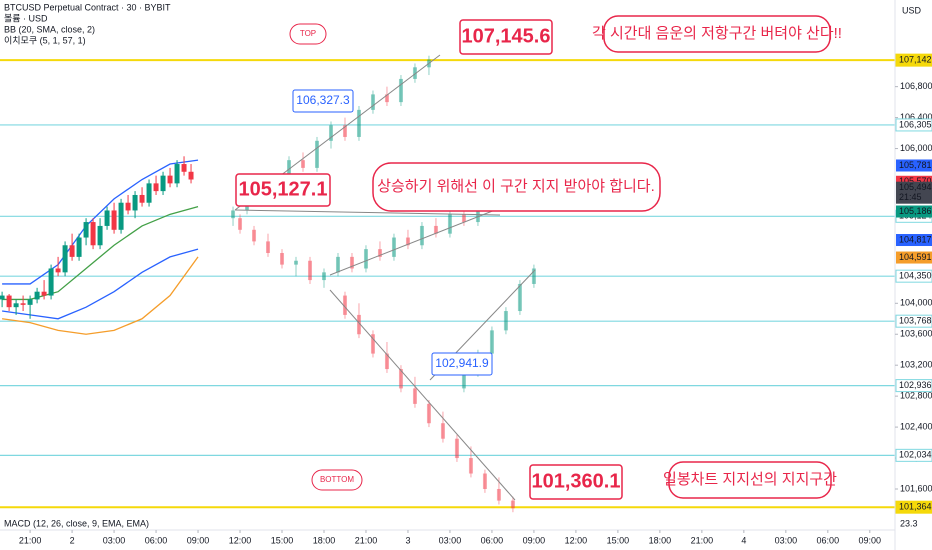 This screenshot has height=550, width=932. I want to click on y-tick-label: 102,800.0, so click(916, 396).